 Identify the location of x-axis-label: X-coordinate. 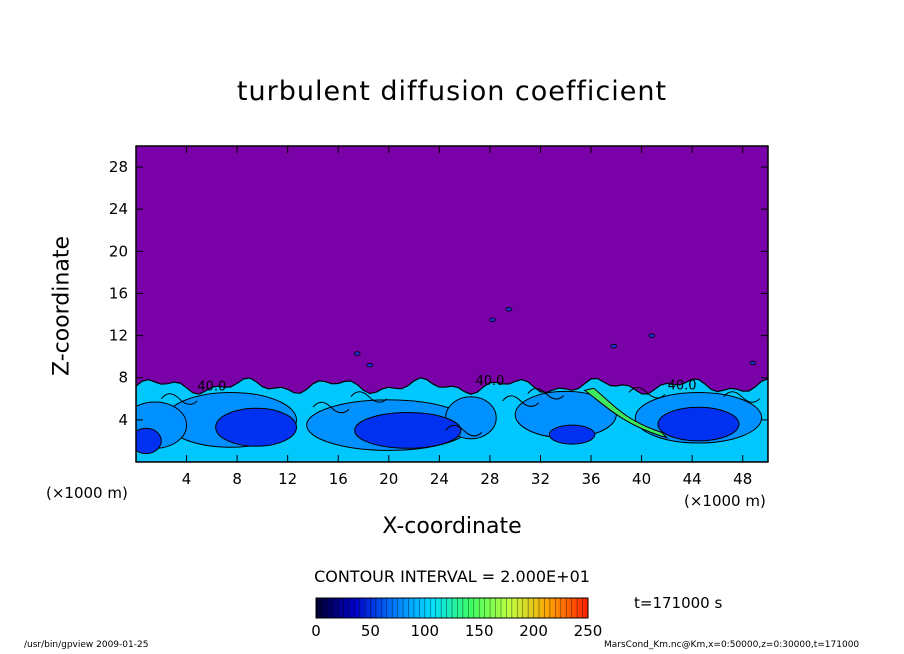
(452, 526).